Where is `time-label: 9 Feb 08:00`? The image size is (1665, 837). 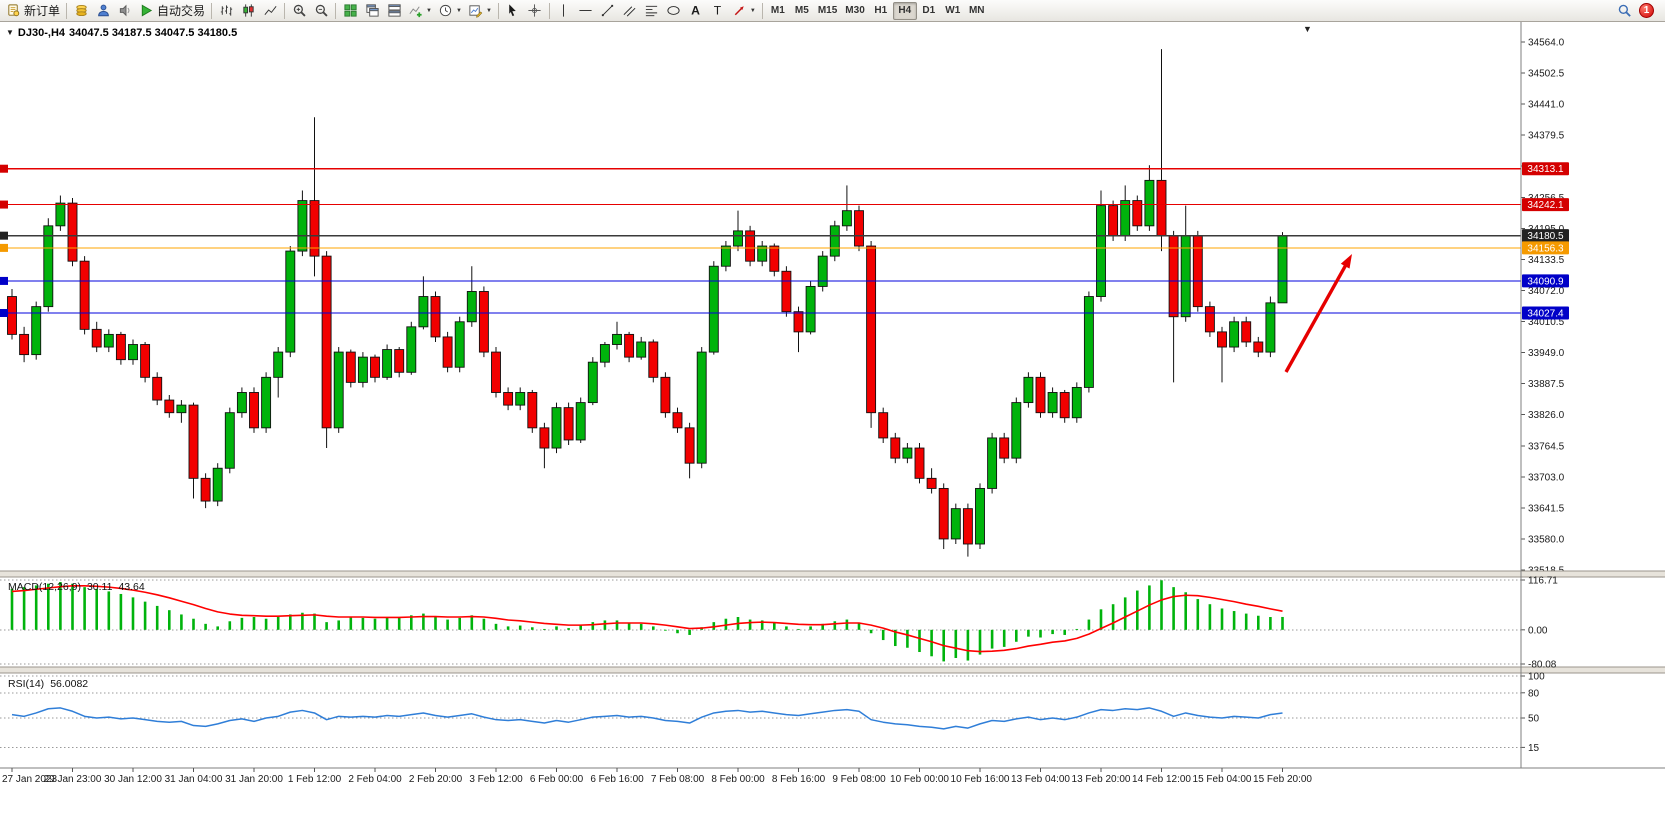
time-label: 9 Feb 08:00 is located at coordinates (859, 779).